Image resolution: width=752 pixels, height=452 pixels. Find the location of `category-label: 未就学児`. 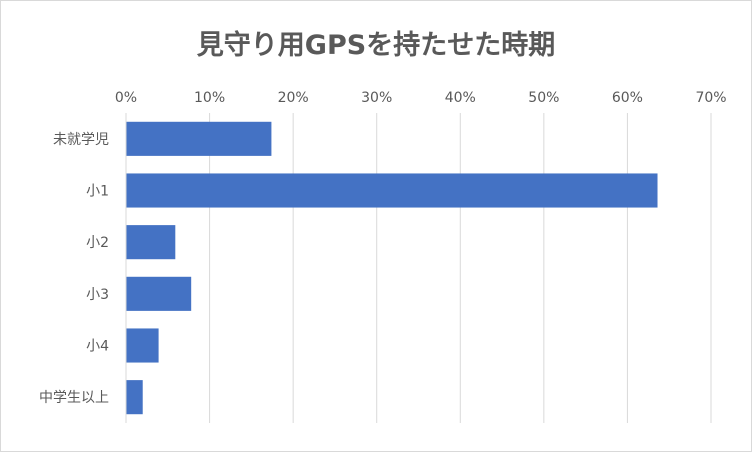

category-label: 未就学児 is located at coordinates (81, 140).